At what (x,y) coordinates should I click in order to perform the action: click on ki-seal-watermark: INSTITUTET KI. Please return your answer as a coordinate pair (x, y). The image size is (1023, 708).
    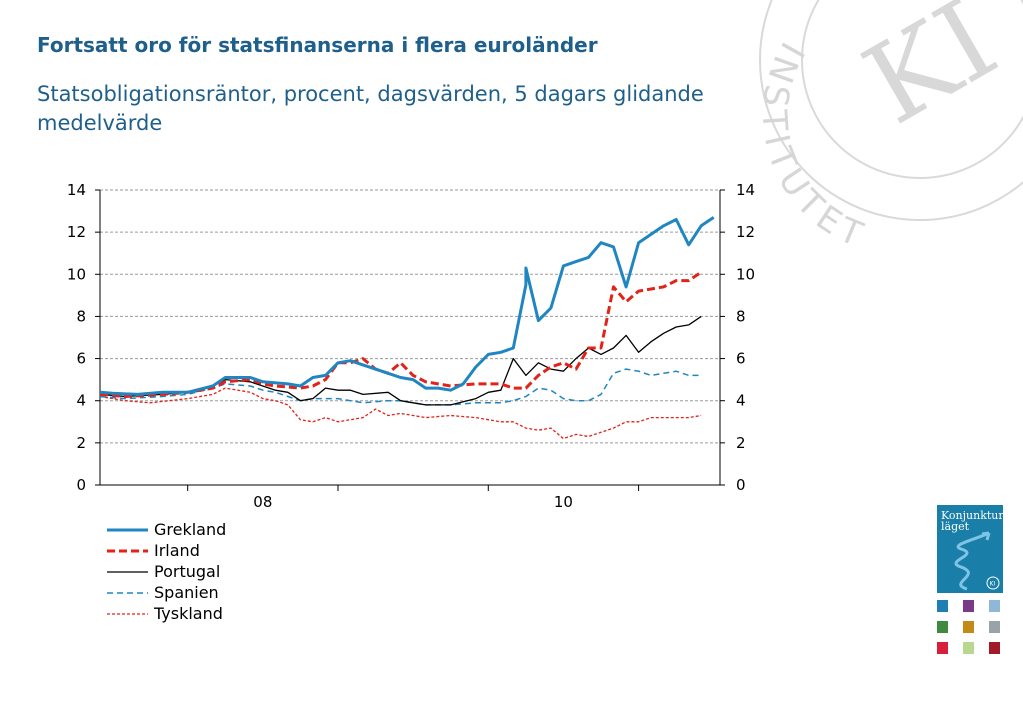
    Looking at the image, I should click on (888, 128).